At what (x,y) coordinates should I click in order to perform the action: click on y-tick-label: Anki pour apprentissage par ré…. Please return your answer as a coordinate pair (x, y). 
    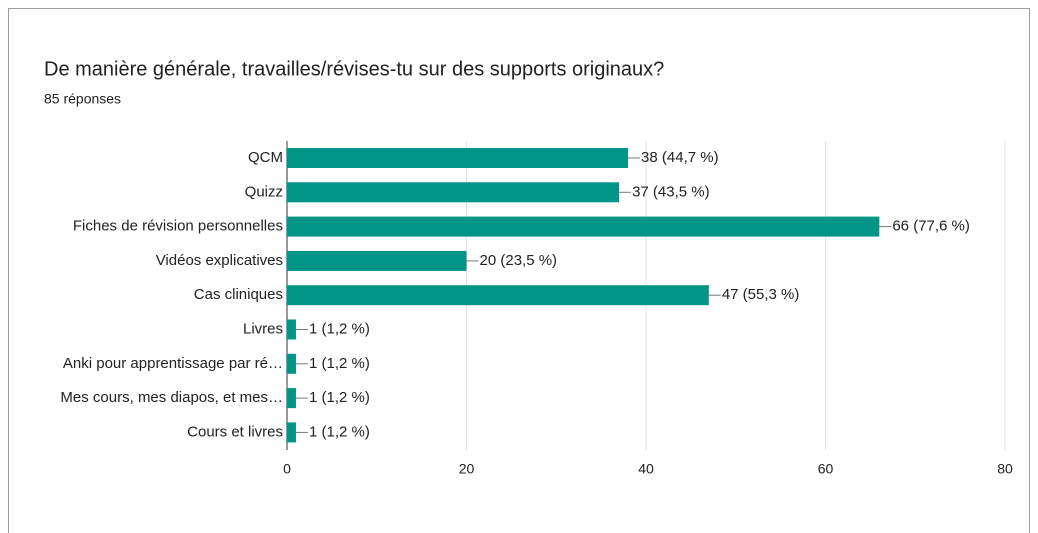
    Looking at the image, I should click on (173, 363).